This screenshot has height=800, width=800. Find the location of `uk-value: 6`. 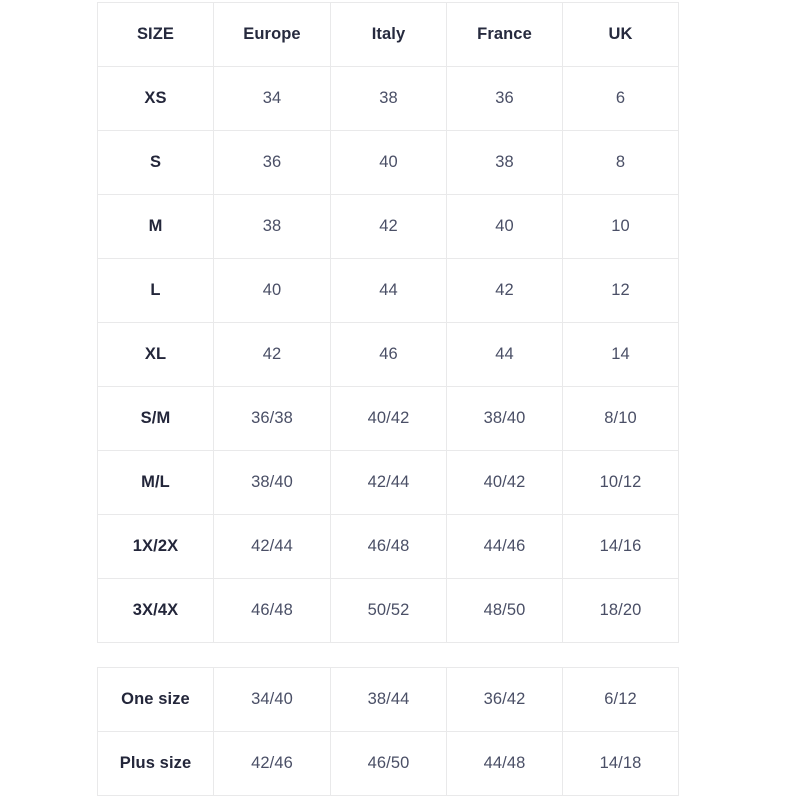

uk-value: 6 is located at coordinates (620, 98).